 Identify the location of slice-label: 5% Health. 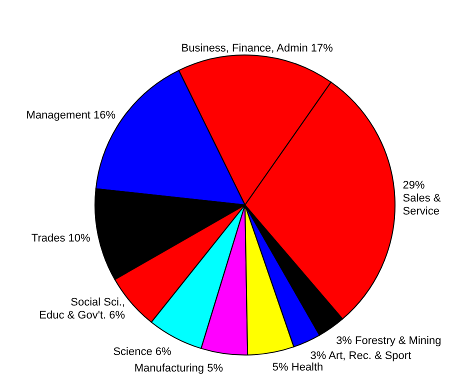
(298, 368).